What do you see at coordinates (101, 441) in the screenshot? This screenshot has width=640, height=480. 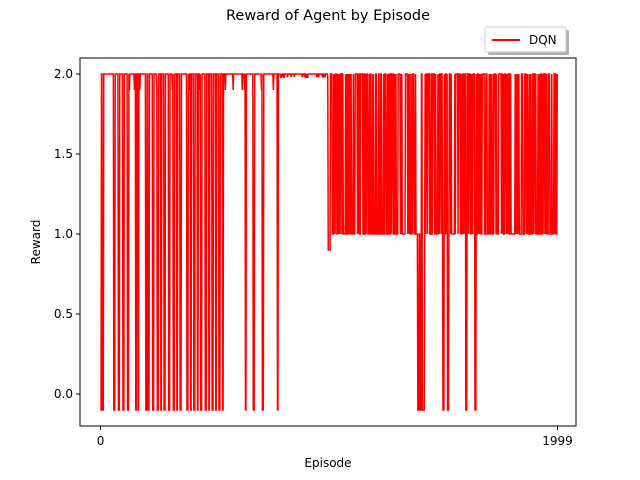 I see `x-tick-label: 0` at bounding box center [101, 441].